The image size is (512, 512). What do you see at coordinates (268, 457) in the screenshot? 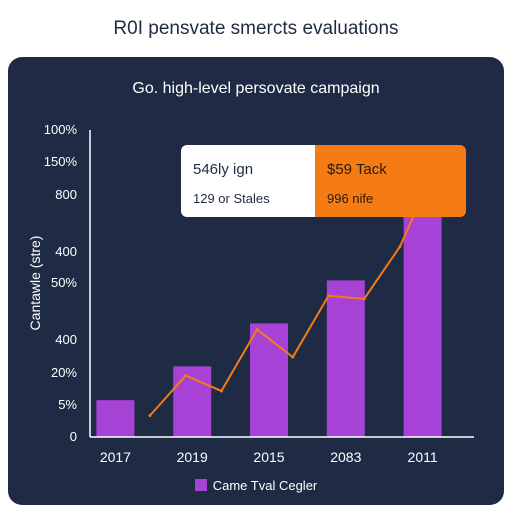
I see `x-tick-label: 2015` at bounding box center [268, 457].